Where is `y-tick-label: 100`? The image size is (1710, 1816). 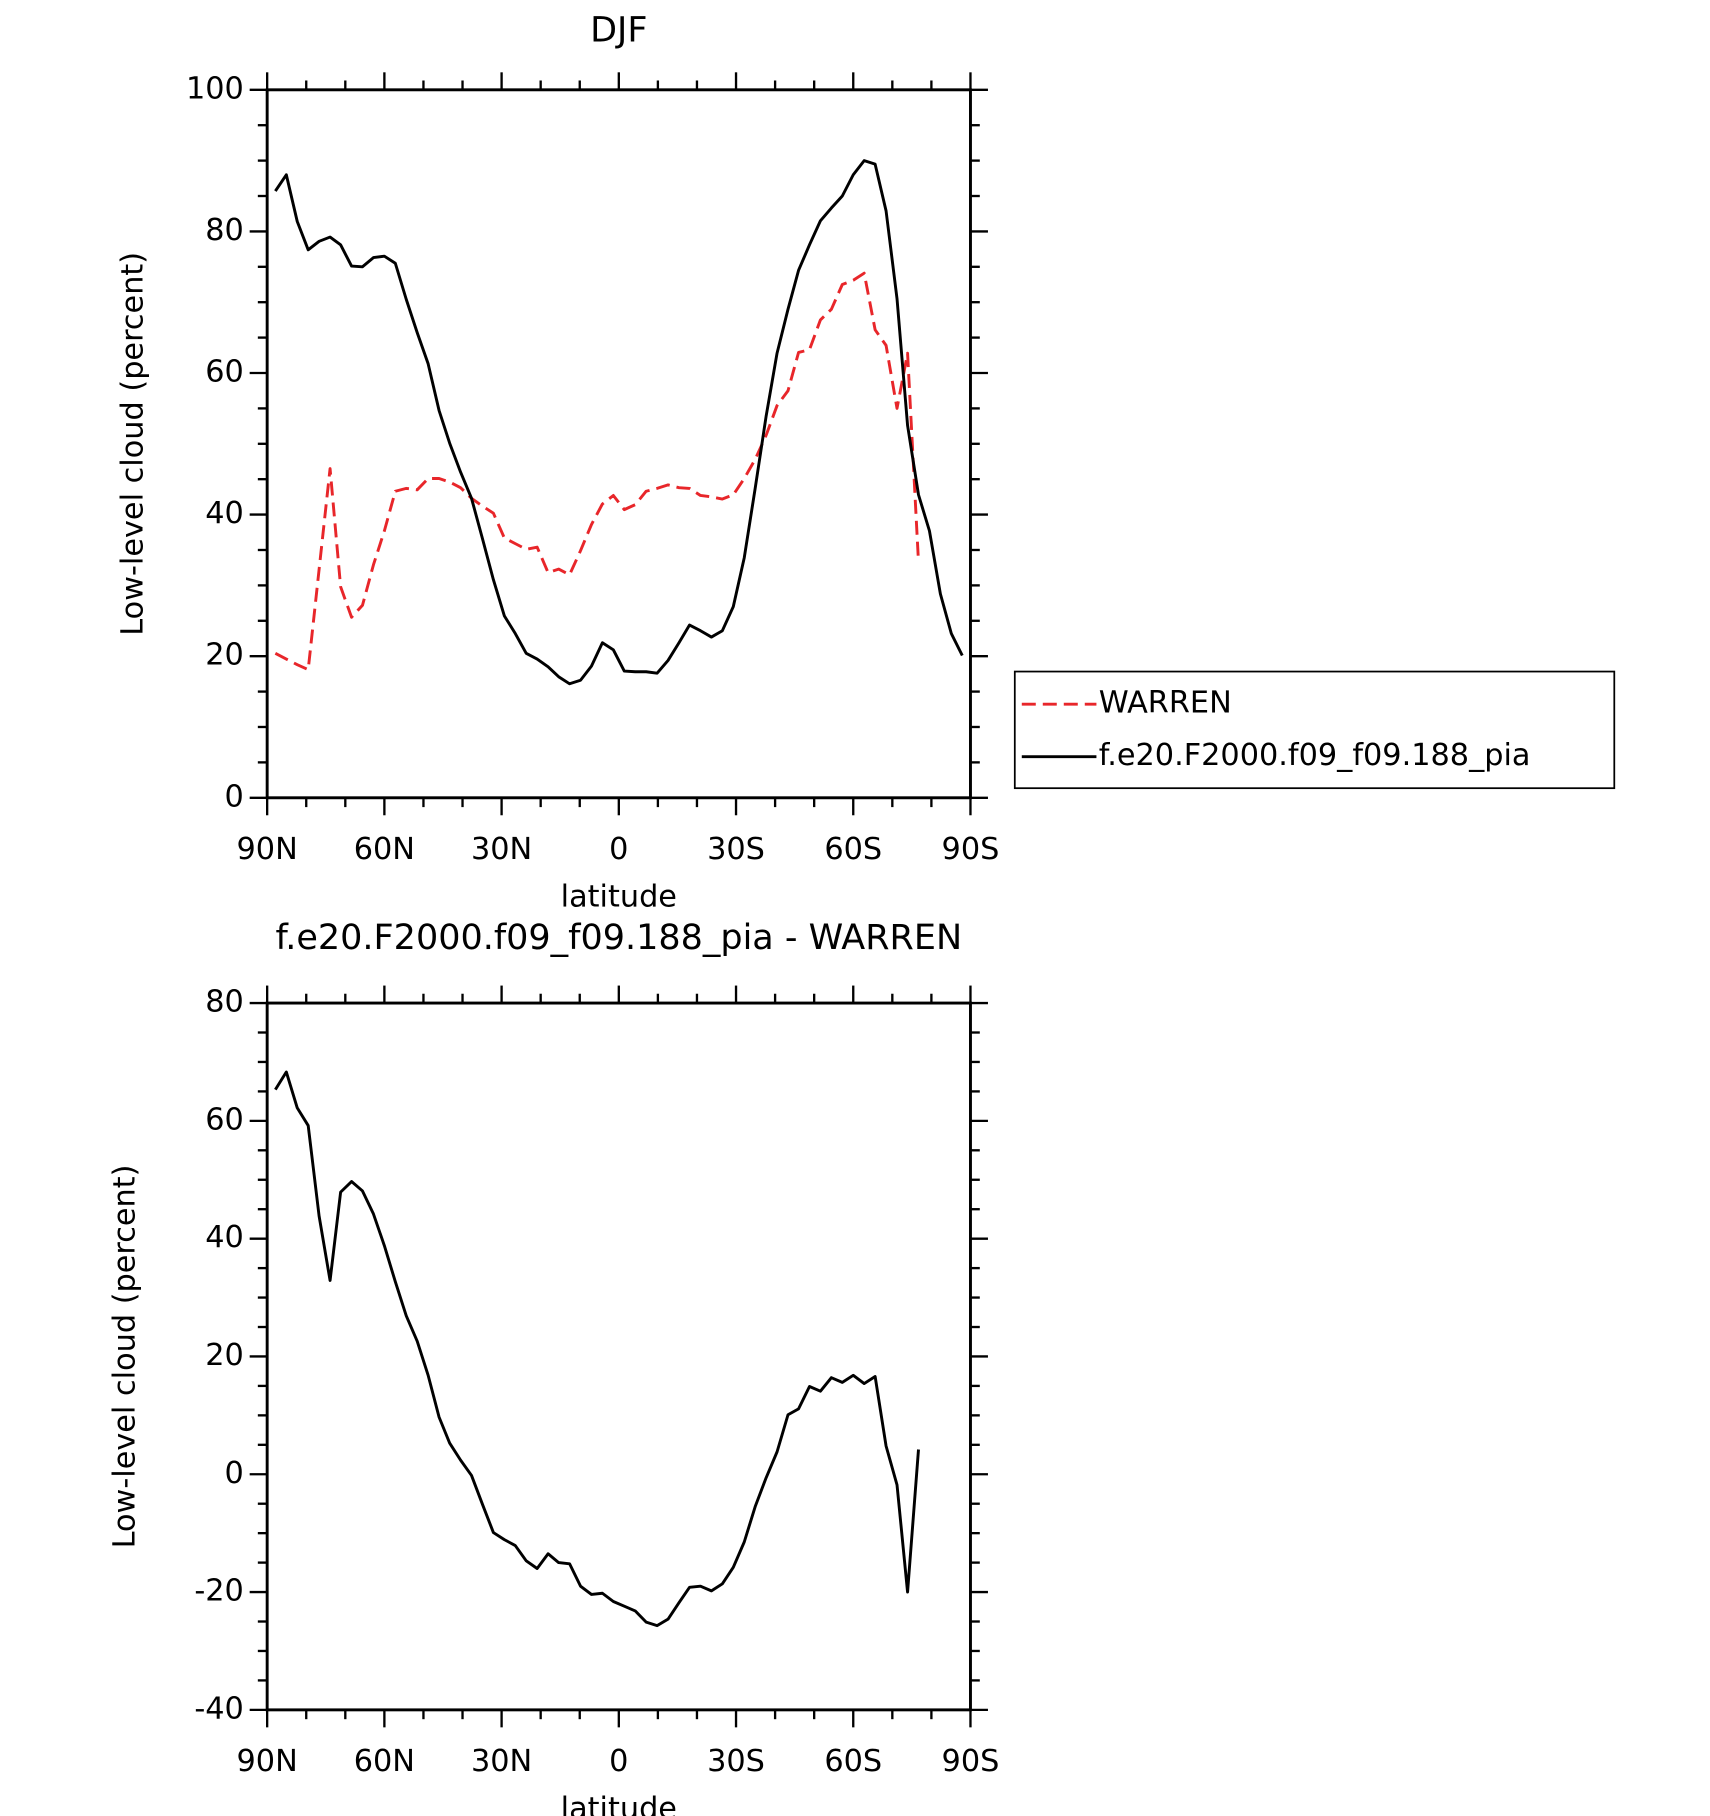
y-tick-label: 100 is located at coordinates (215, 88).